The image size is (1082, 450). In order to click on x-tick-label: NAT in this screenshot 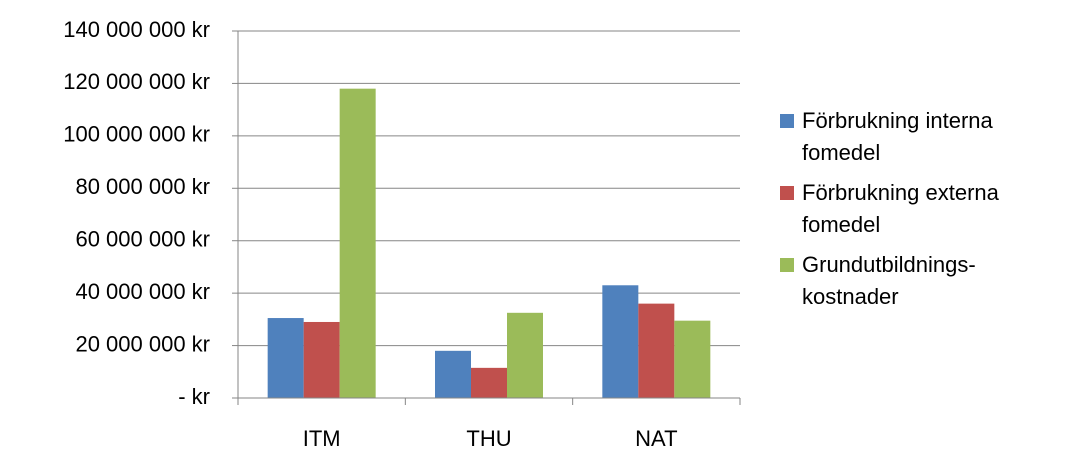, I will do `click(656, 438)`.